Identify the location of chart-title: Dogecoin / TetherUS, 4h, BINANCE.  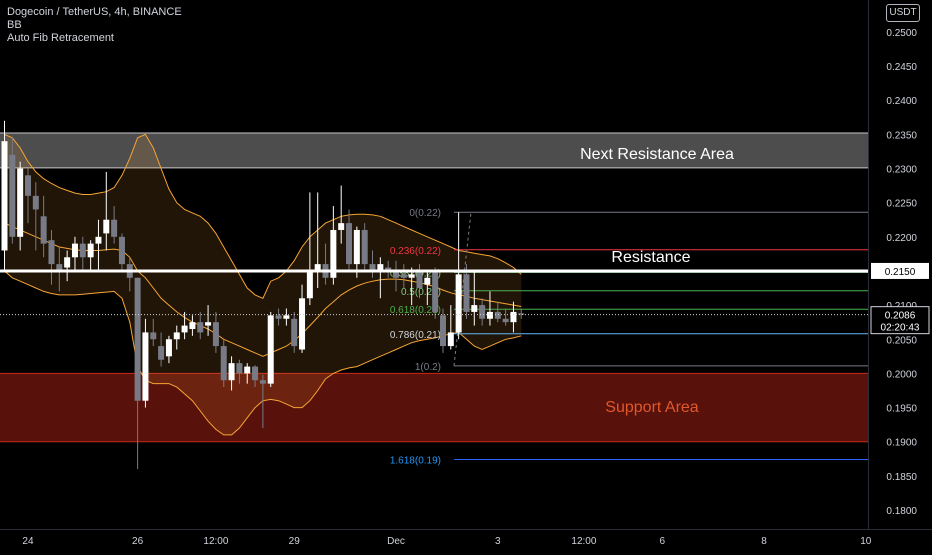
(94, 12).